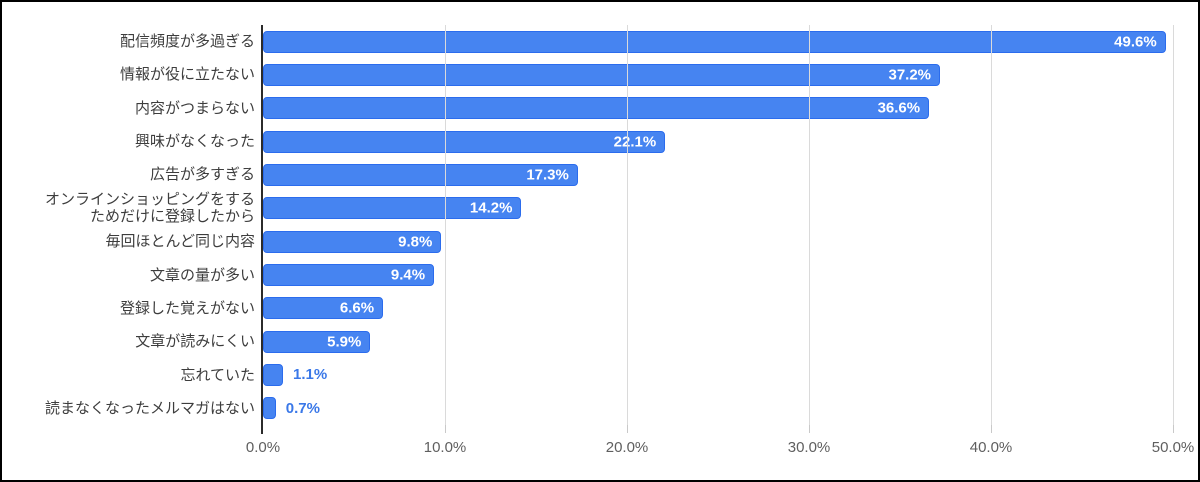  Describe the element at coordinates (352, 241) in the screenshot. I see `bar: 9.8%` at that location.